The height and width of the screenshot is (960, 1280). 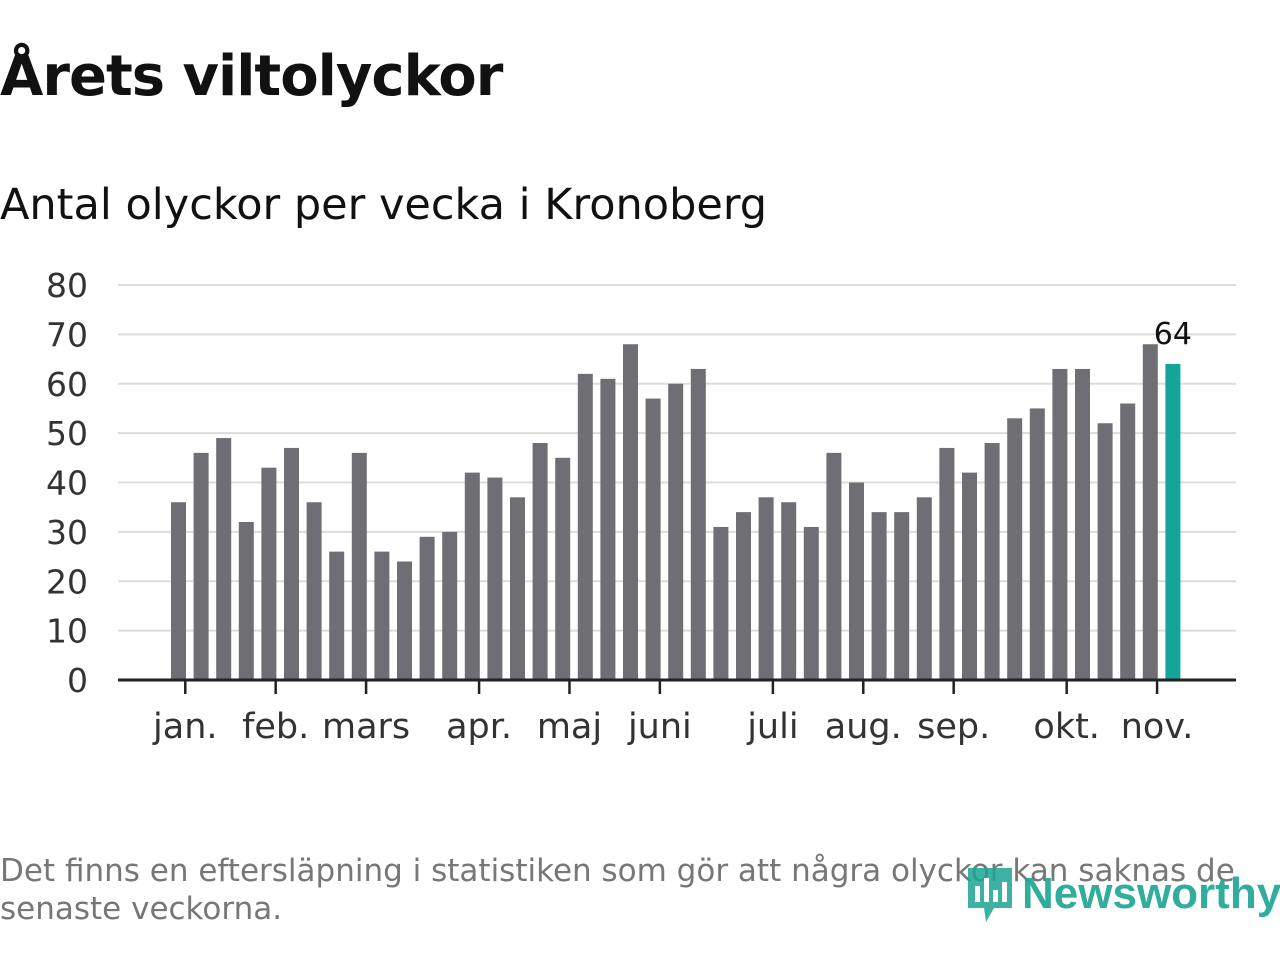 What do you see at coordinates (67, 384) in the screenshot?
I see `y-tick-label: 60` at bounding box center [67, 384].